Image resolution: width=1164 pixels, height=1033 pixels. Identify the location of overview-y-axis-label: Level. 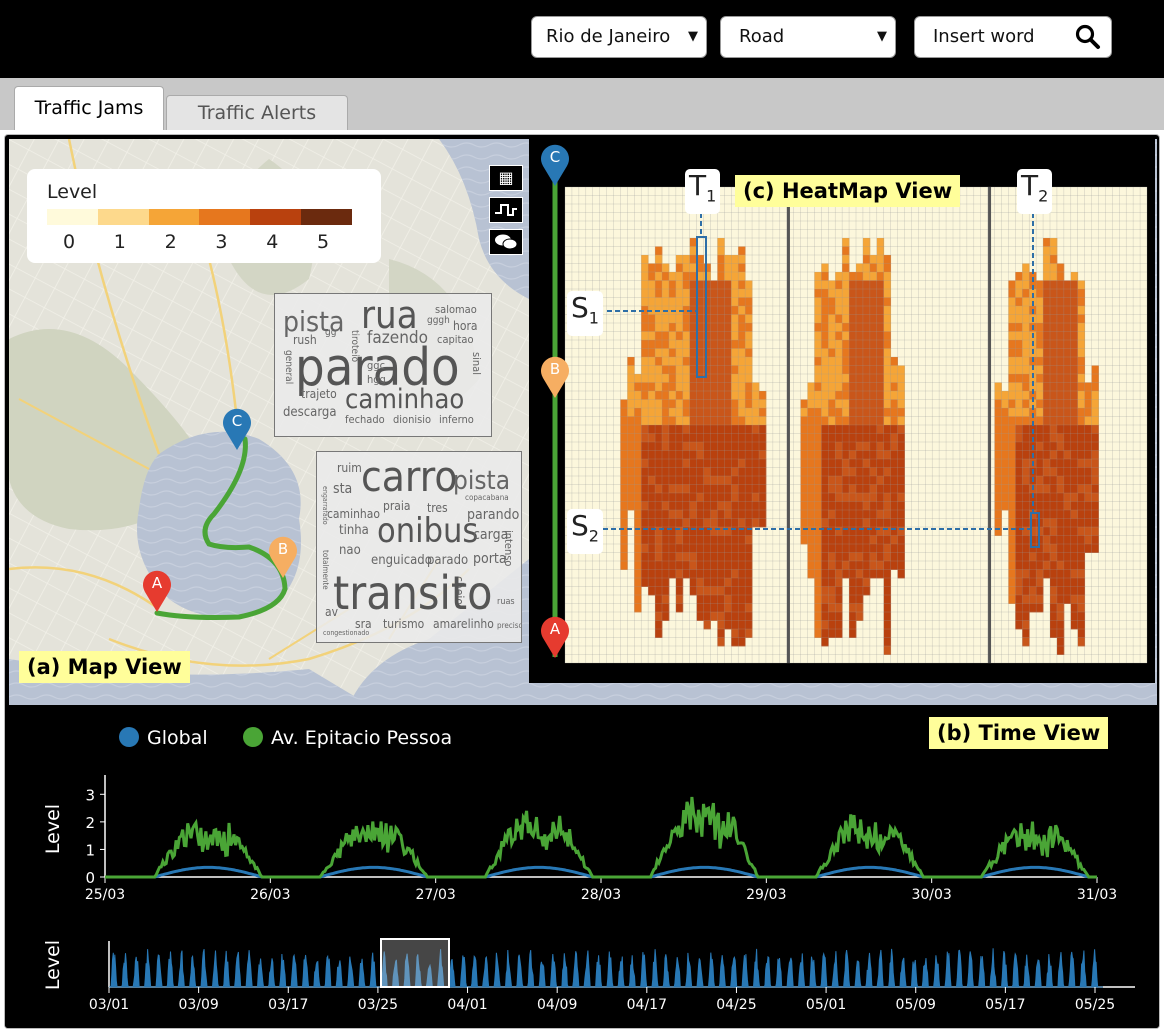
(53, 965).